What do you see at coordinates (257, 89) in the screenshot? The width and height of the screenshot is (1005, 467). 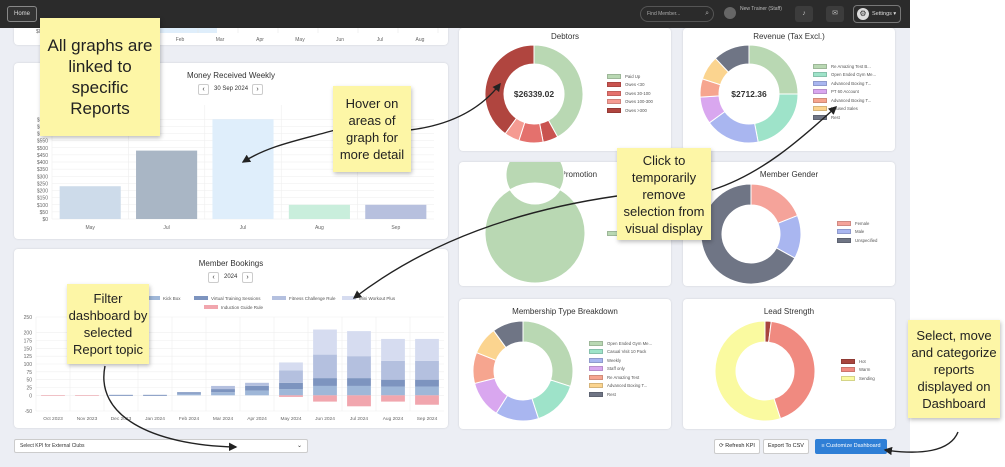 I see `next-date-button: ›` at bounding box center [257, 89].